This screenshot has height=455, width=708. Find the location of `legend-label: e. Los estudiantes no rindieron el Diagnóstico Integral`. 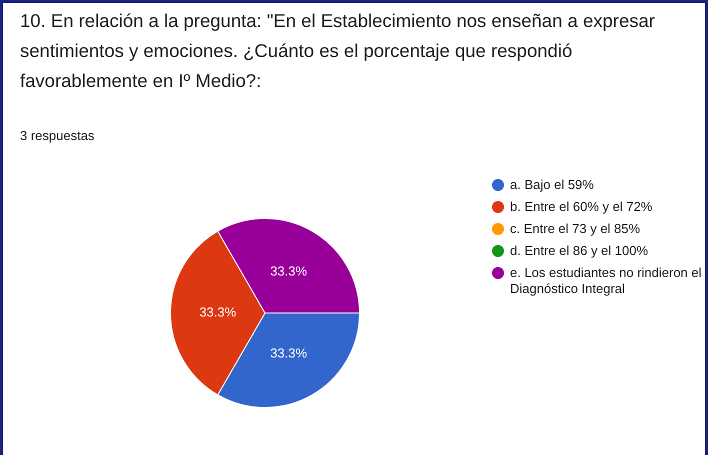

legend-label: e. Los estudiantes no rindieron el Diagnóstico Integral is located at coordinates (606, 281).